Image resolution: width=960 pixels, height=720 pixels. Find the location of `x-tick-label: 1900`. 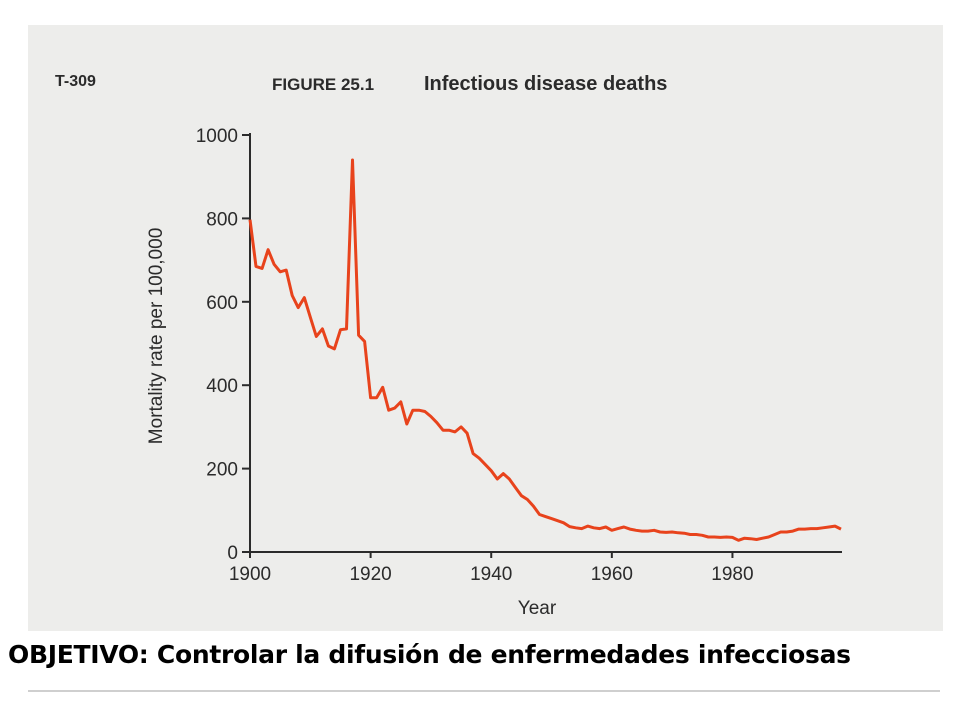

x-tick-label: 1900 is located at coordinates (250, 574).